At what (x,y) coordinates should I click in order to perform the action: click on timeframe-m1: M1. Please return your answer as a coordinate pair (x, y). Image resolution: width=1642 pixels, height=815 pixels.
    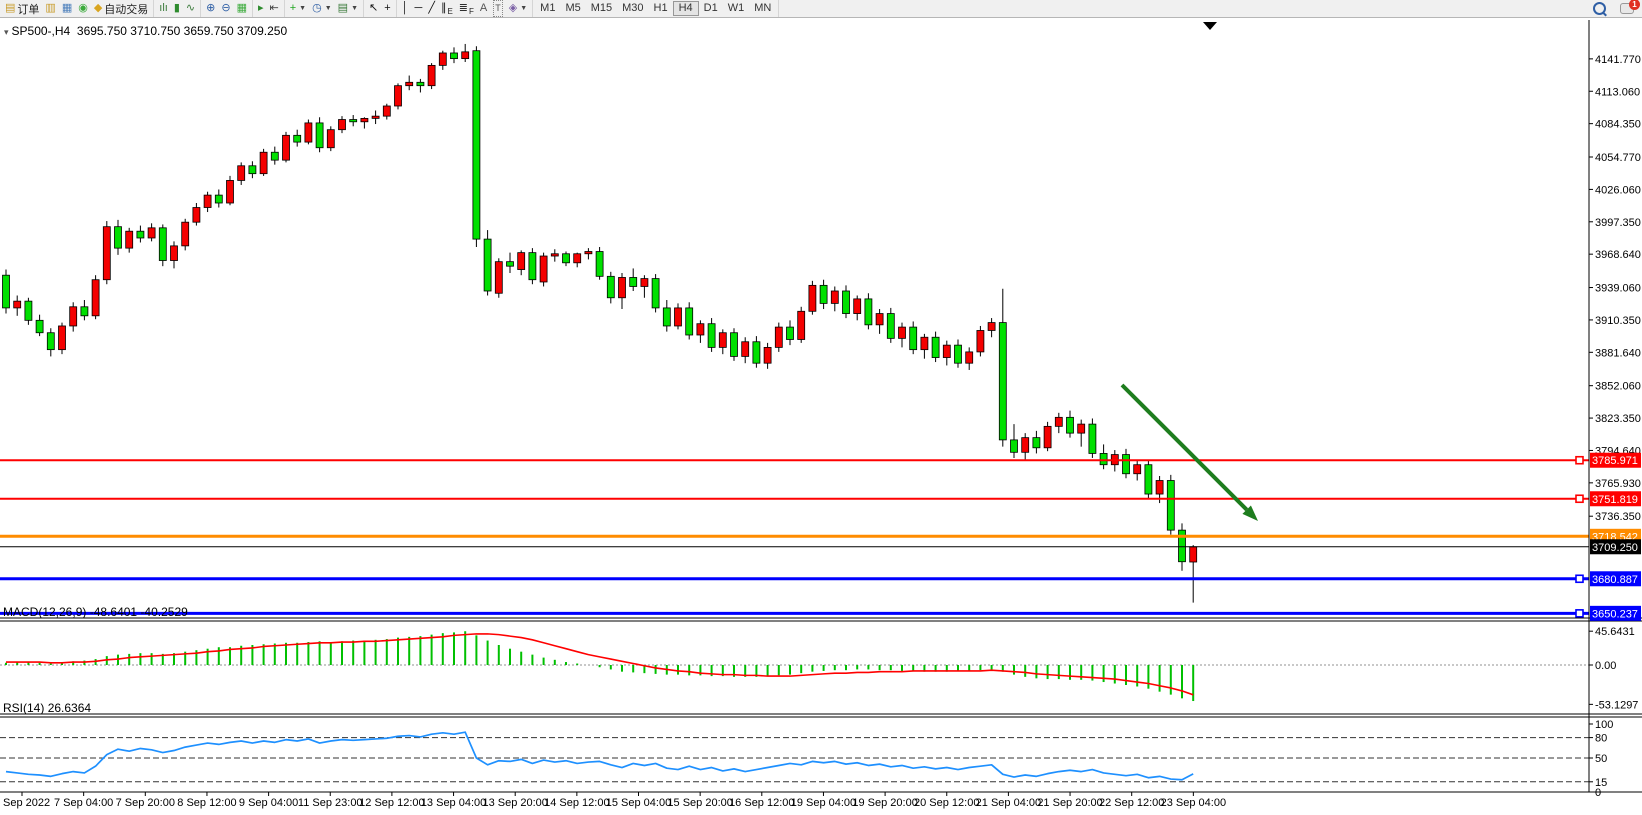
    Looking at the image, I should click on (548, 8).